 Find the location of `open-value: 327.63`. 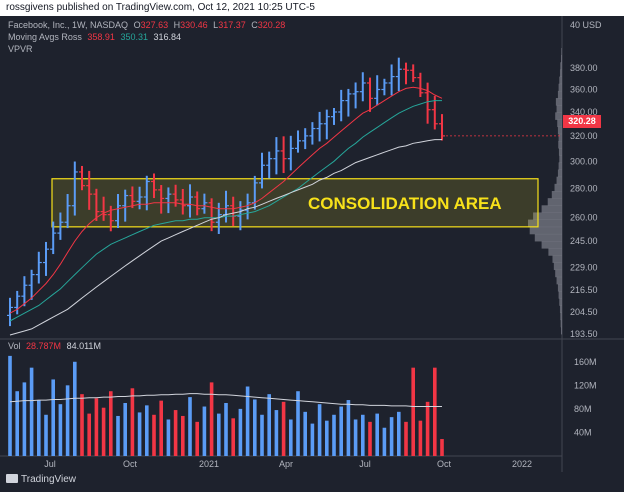

open-value: 327.63 is located at coordinates (154, 25).